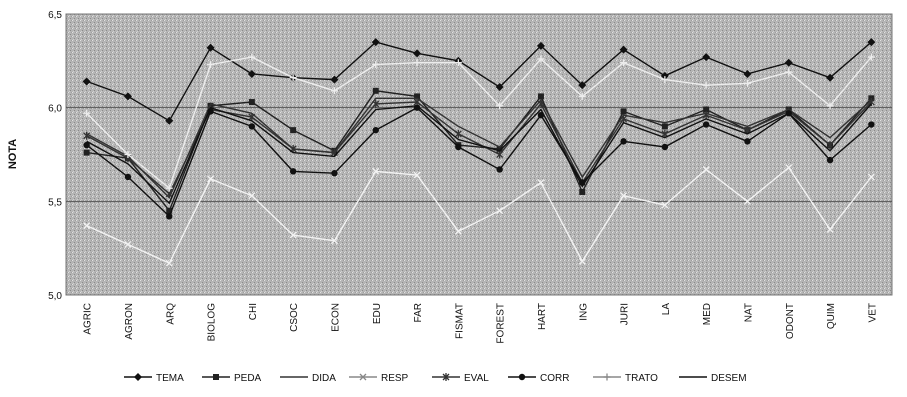  Describe the element at coordinates (55, 156) in the screenshot. I see `y-axis-ticks: 5,0 5,5 6,0 6,5` at that location.